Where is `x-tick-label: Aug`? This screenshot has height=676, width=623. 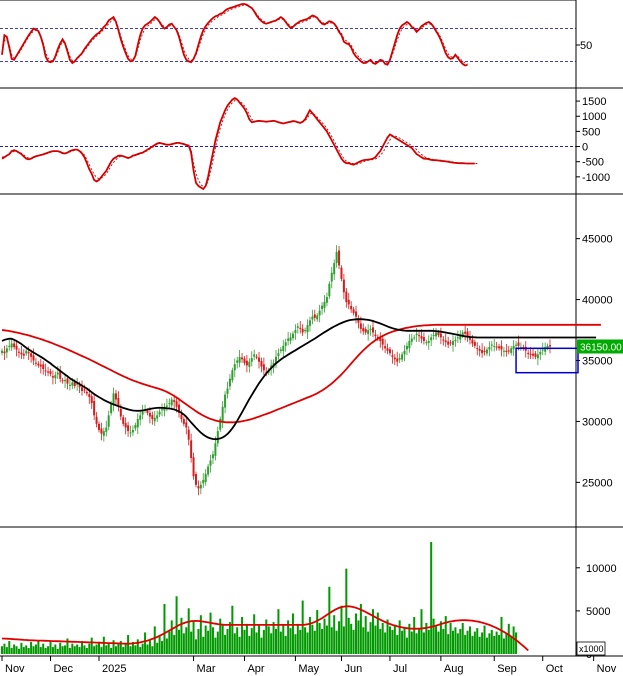
x-tick-label: Aug is located at coordinates (454, 669).